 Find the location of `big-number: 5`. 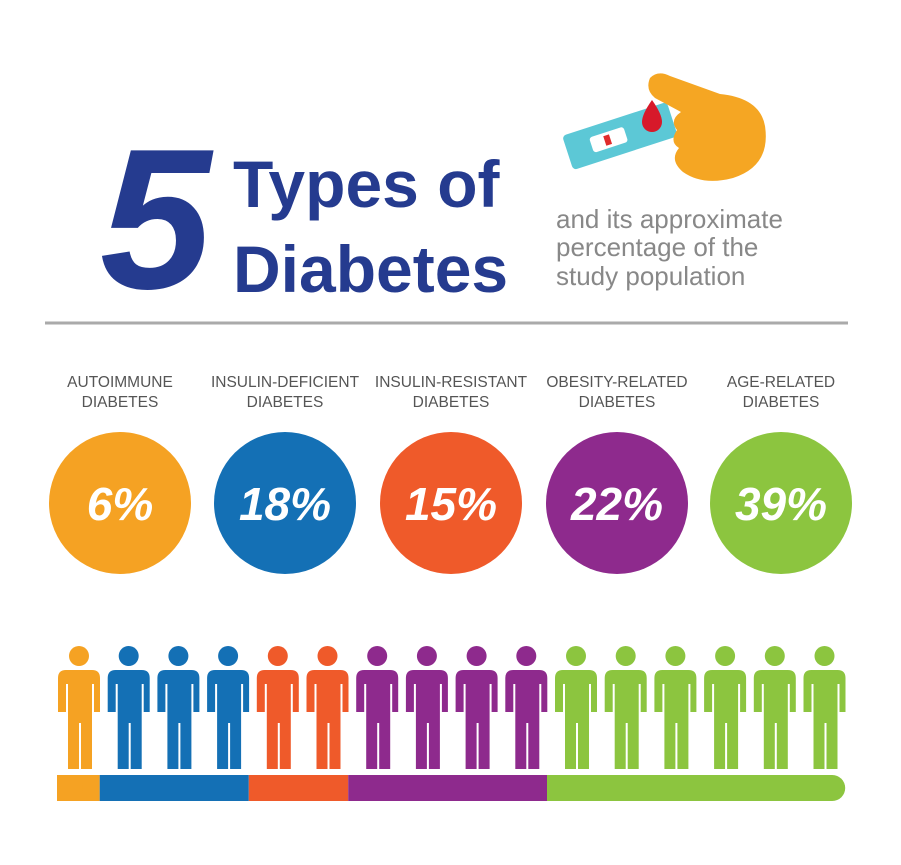

big-number: 5 is located at coordinates (157, 219).